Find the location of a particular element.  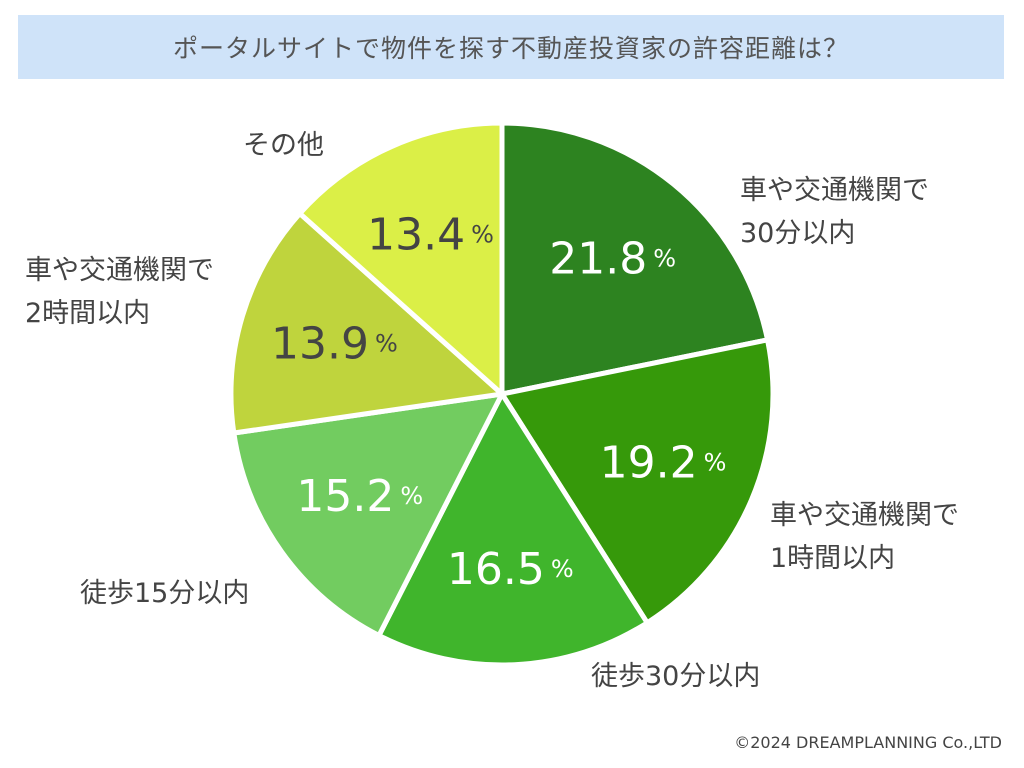

pie-slice-other is located at coordinates (401, 258).